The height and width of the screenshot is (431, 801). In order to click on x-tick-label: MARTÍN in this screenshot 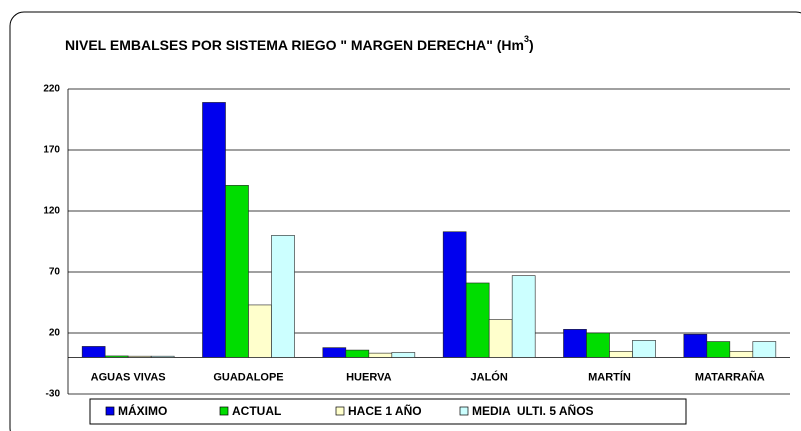, I will do `click(609, 376)`.